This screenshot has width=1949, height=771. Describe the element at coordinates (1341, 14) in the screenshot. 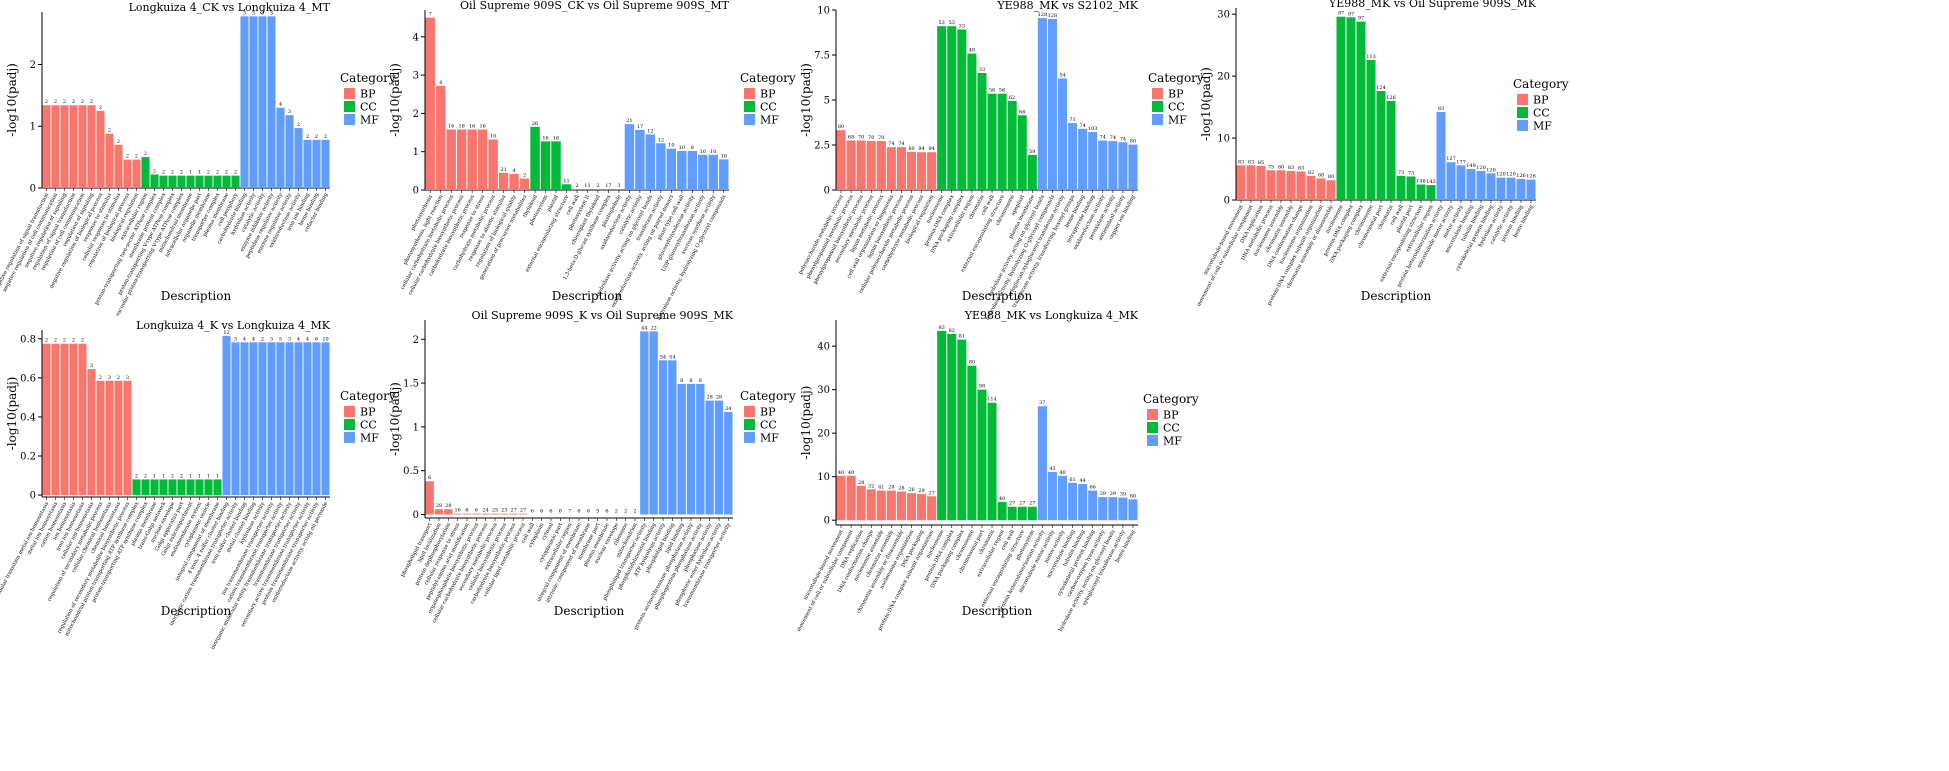

I see `bar-data-label: 97` at that location.